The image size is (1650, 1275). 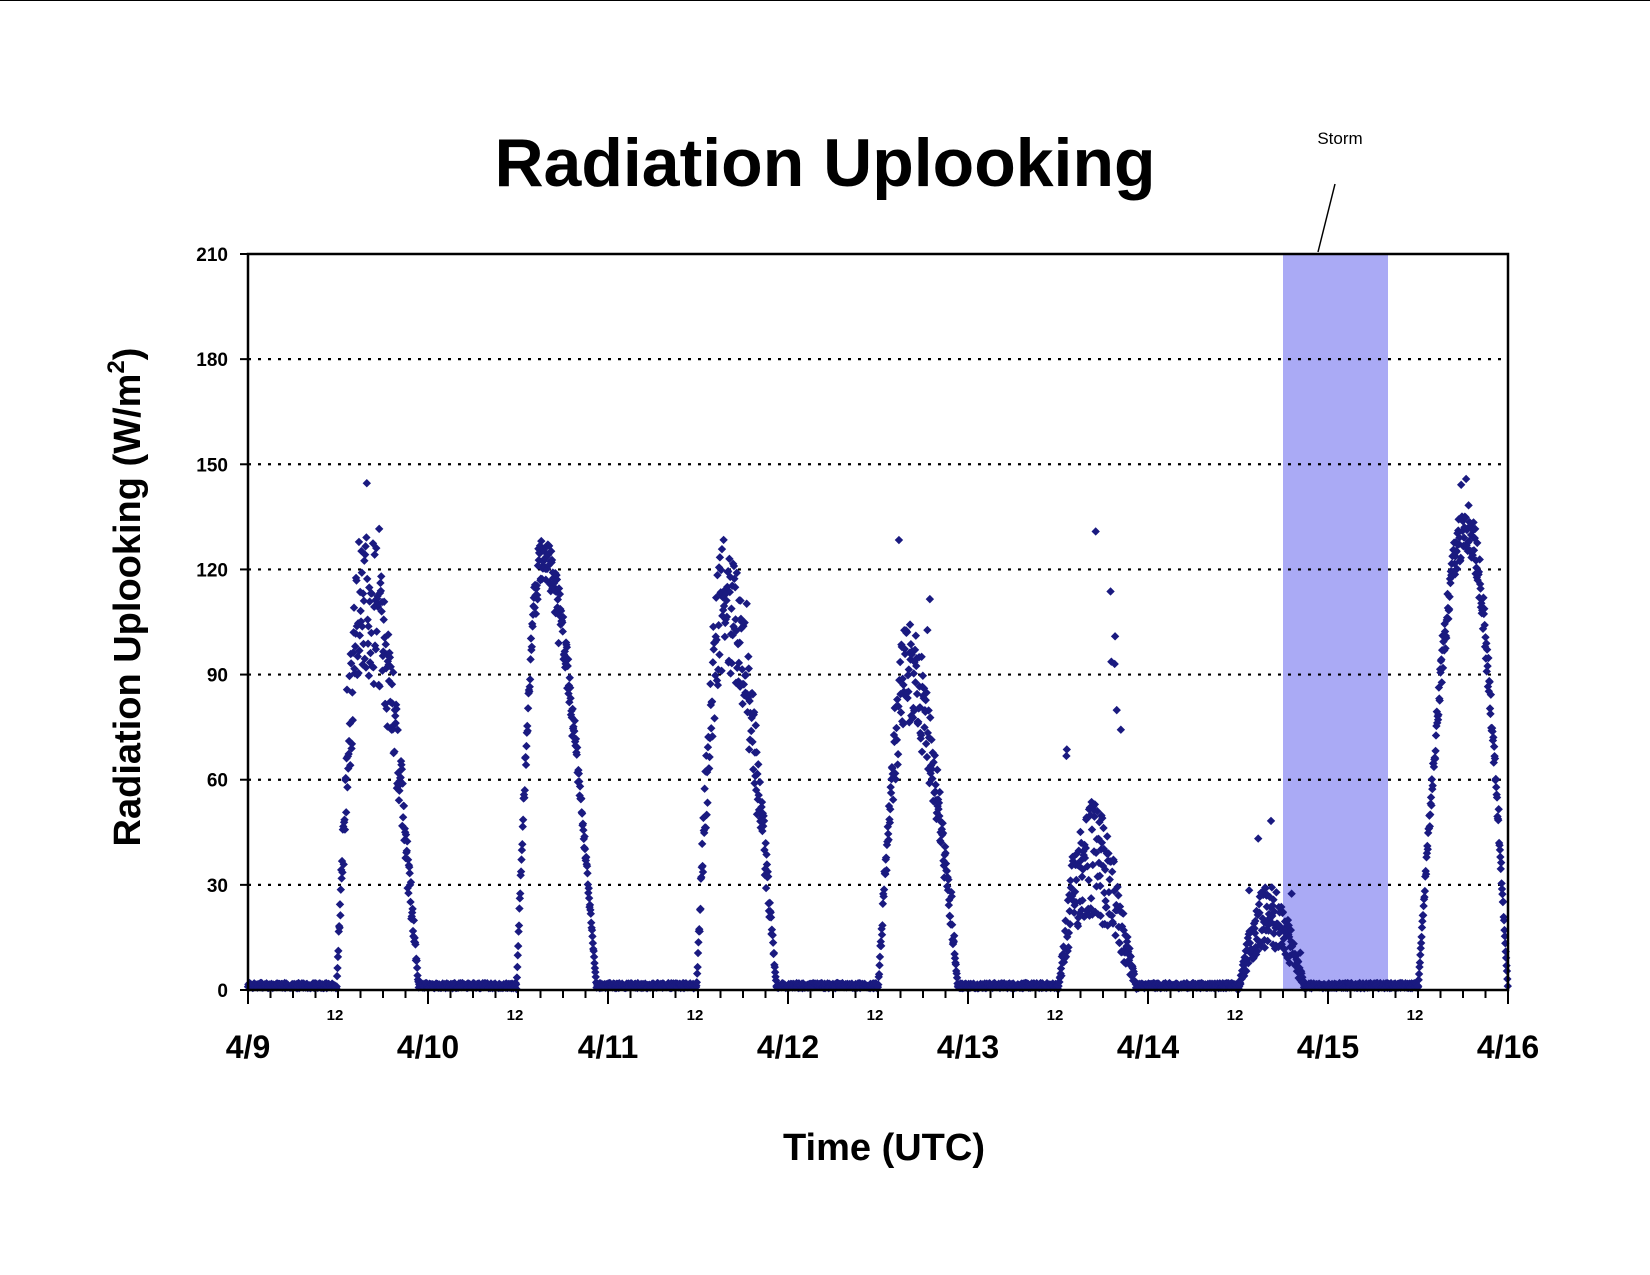 What do you see at coordinates (1326, 218) in the screenshot?
I see `storm-leader-line` at bounding box center [1326, 218].